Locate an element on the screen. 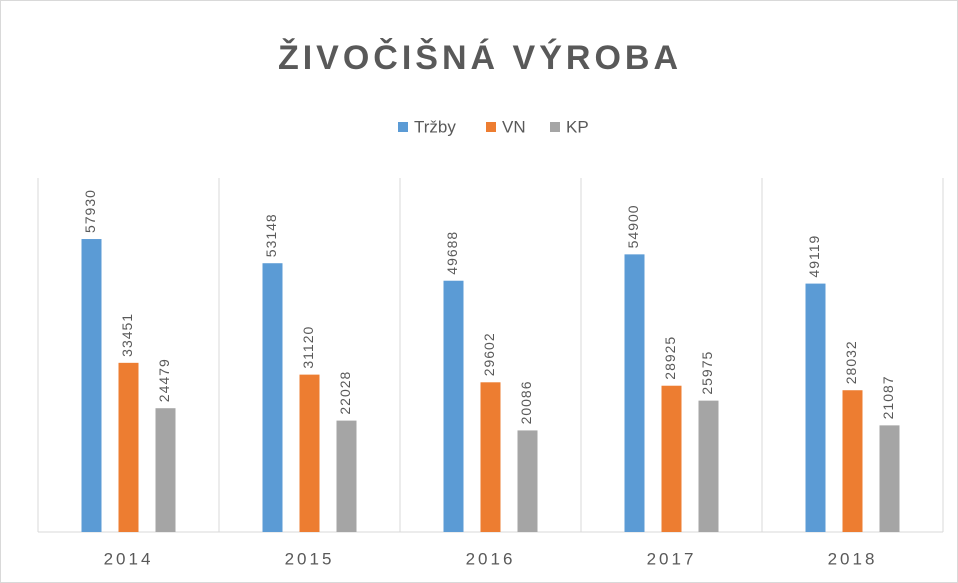 The height and width of the screenshot is (583, 958). data-label: 24479 is located at coordinates (164, 380).